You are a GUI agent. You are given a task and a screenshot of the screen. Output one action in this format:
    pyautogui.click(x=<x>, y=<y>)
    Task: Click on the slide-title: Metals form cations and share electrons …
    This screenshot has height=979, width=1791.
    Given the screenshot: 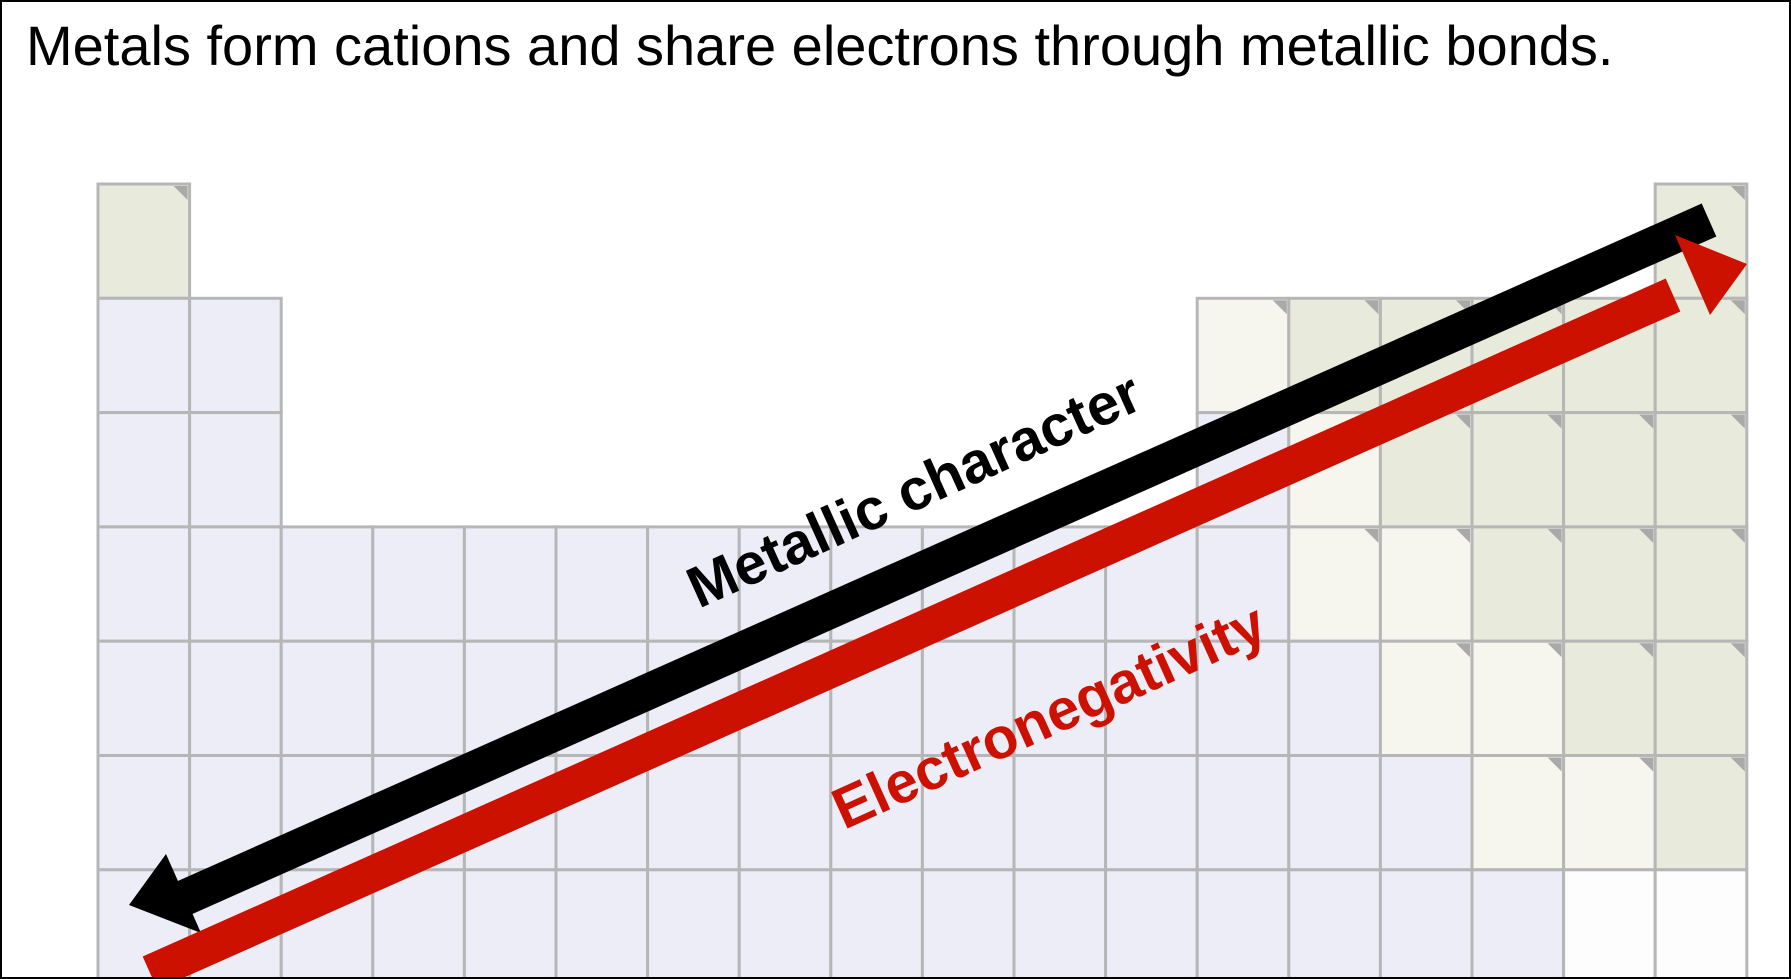 What is the action you would take?
    pyautogui.click(x=820, y=45)
    